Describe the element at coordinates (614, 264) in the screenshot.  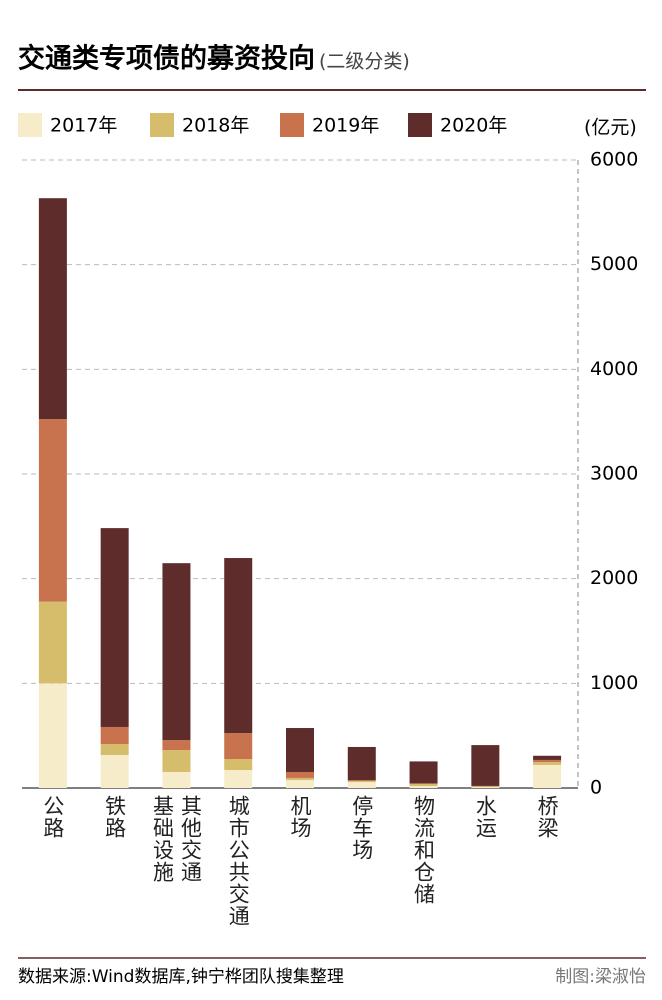
I see `y-tick-label: 5000` at that location.